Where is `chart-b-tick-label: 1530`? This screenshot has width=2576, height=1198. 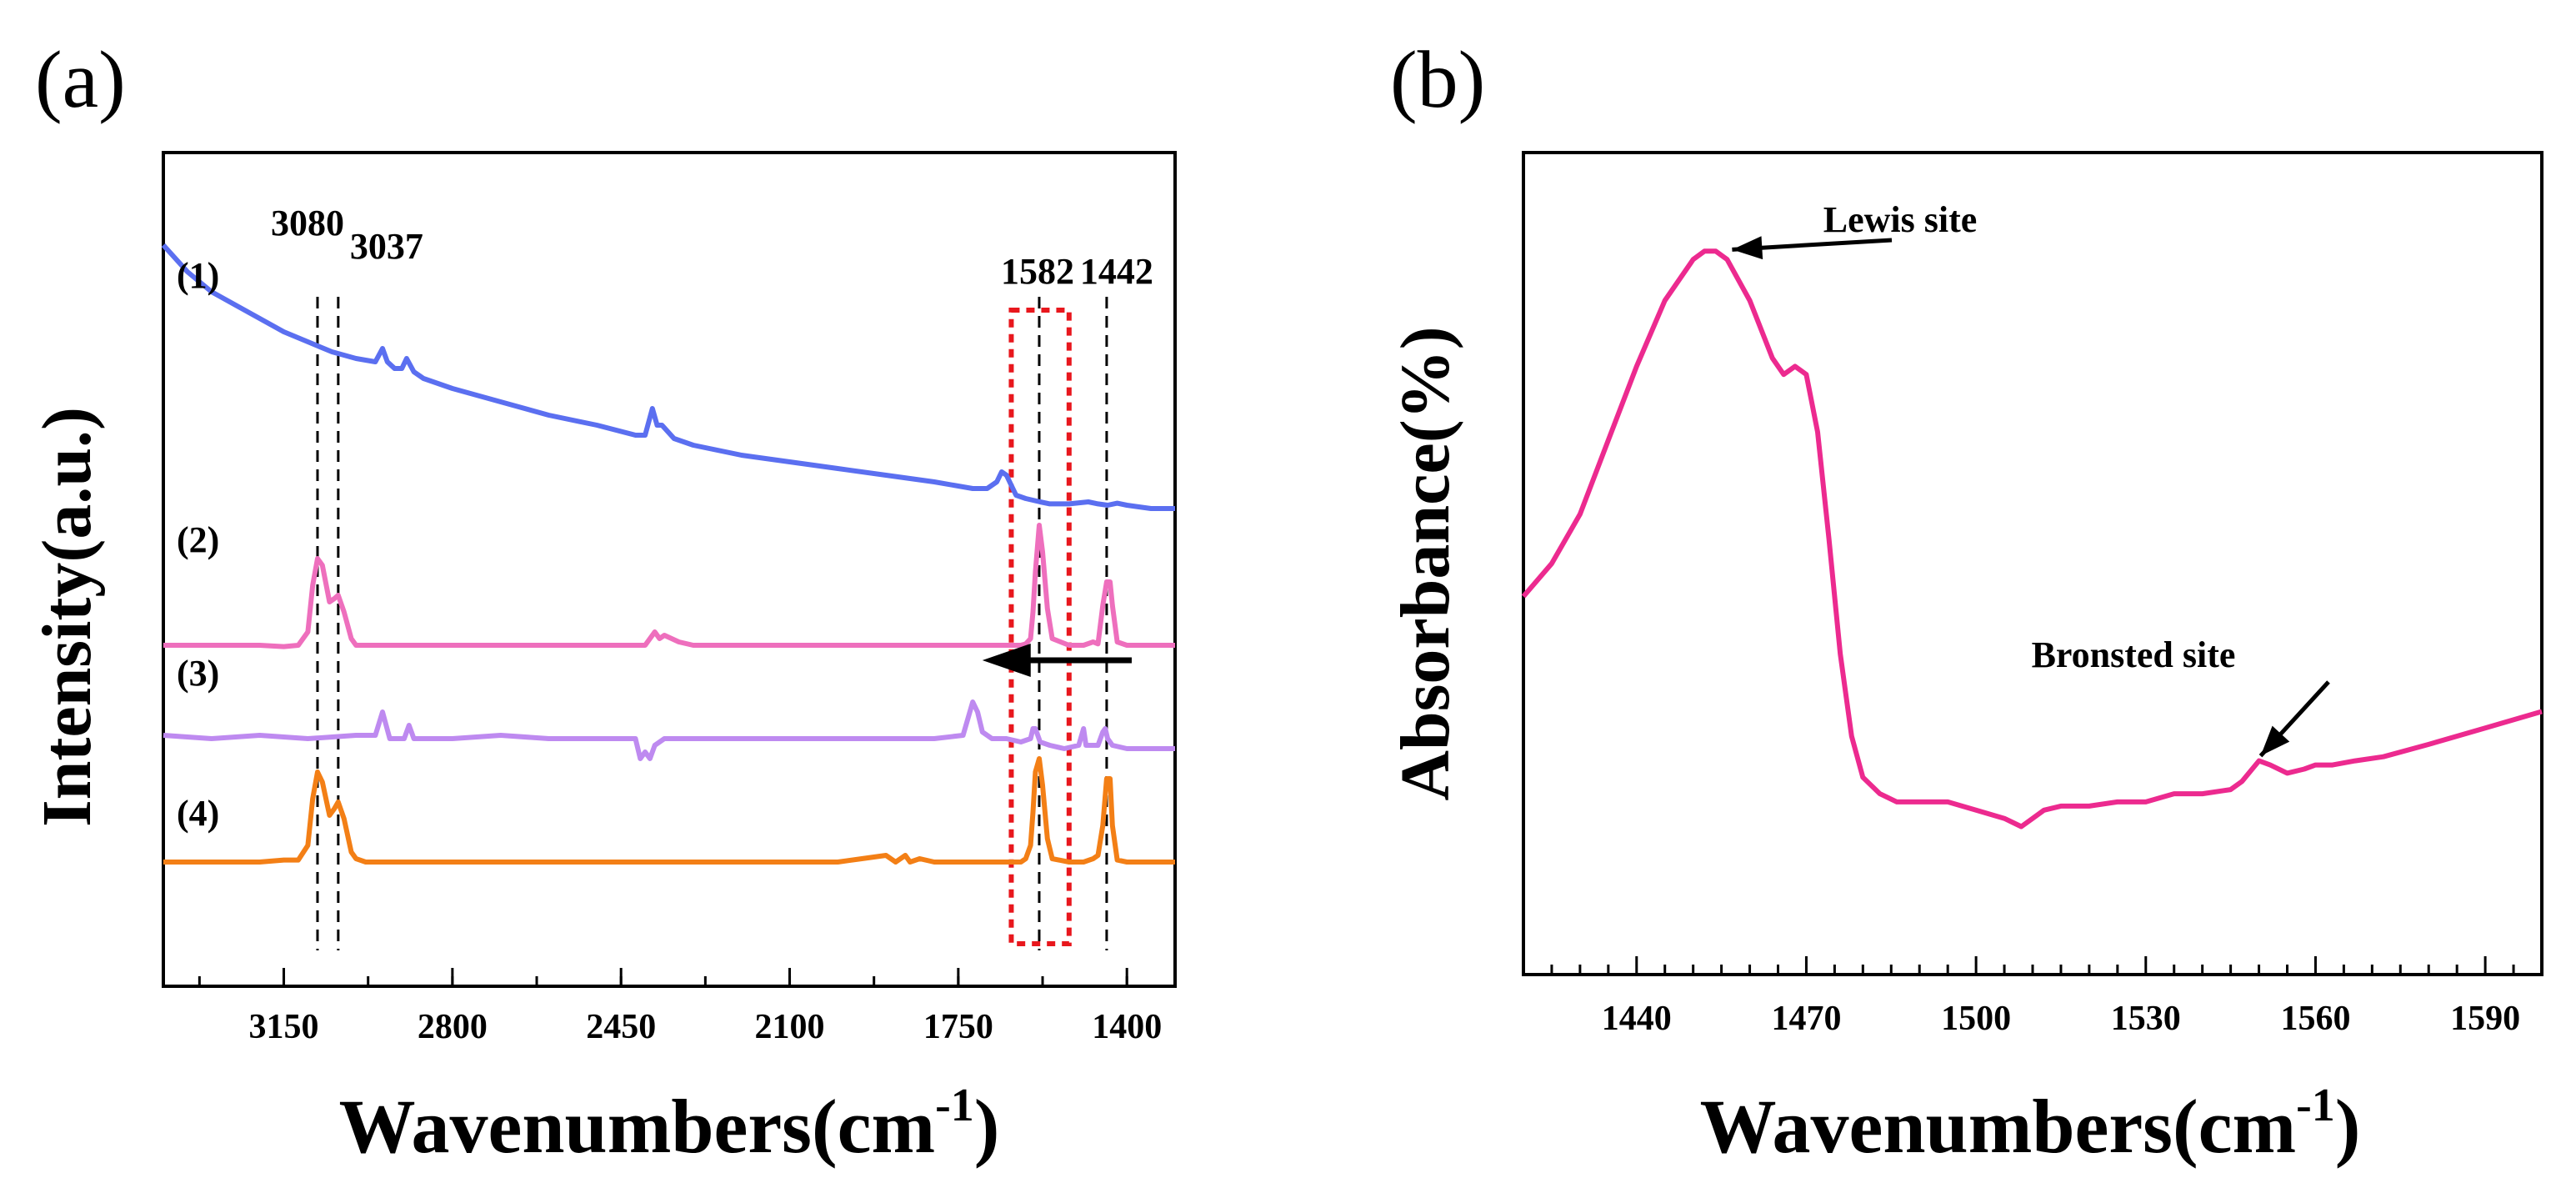 chart-b-tick-label: 1530 is located at coordinates (2146, 1019).